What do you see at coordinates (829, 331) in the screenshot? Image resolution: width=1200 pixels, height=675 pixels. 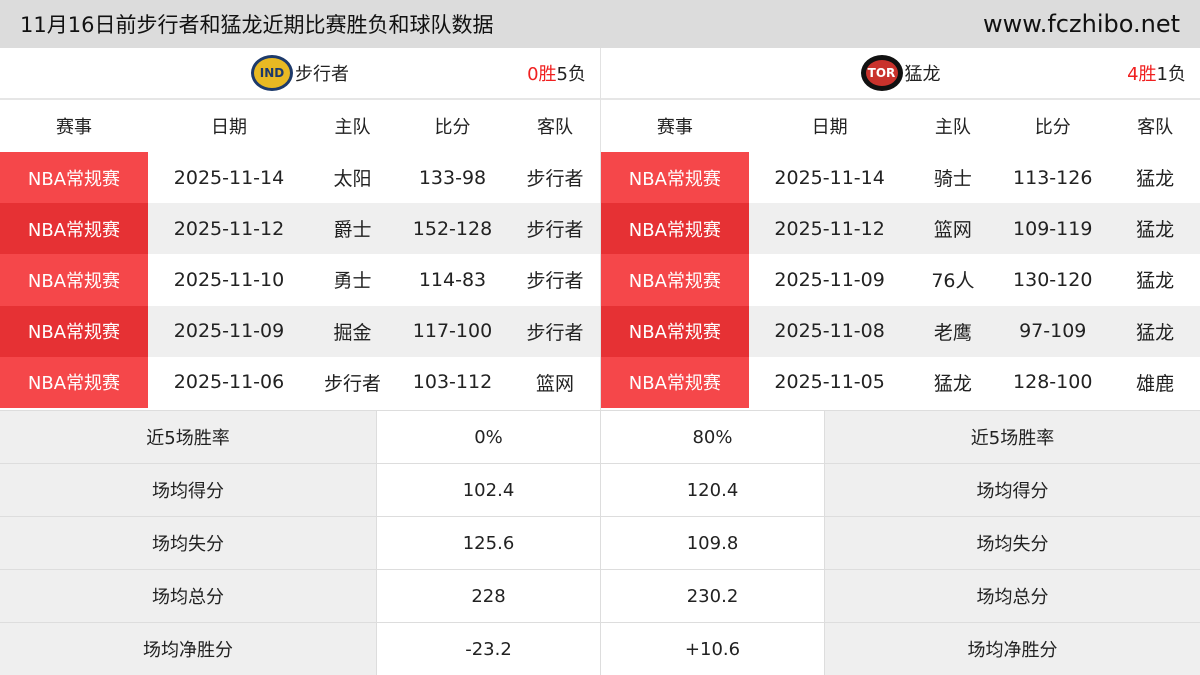 I see `date-cell: 2025-11-08` at bounding box center [829, 331].